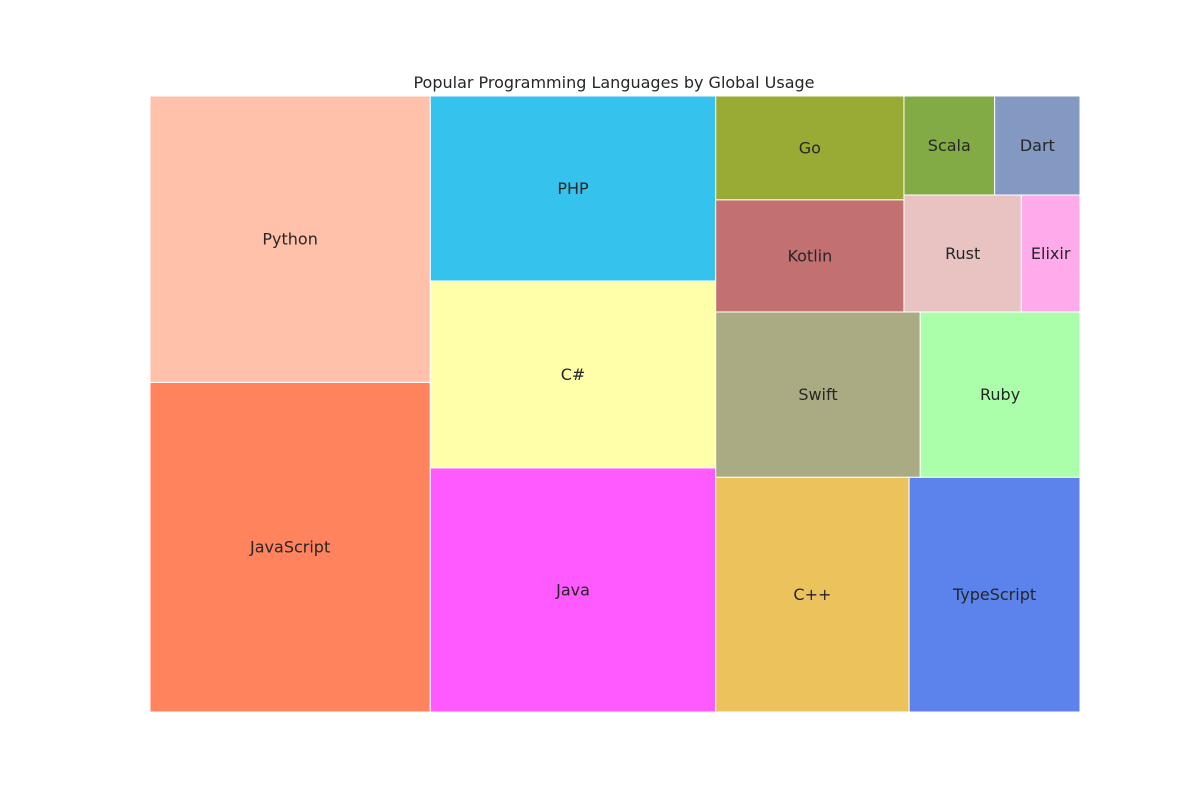  I want to click on tile-csharp, so click(573, 374).